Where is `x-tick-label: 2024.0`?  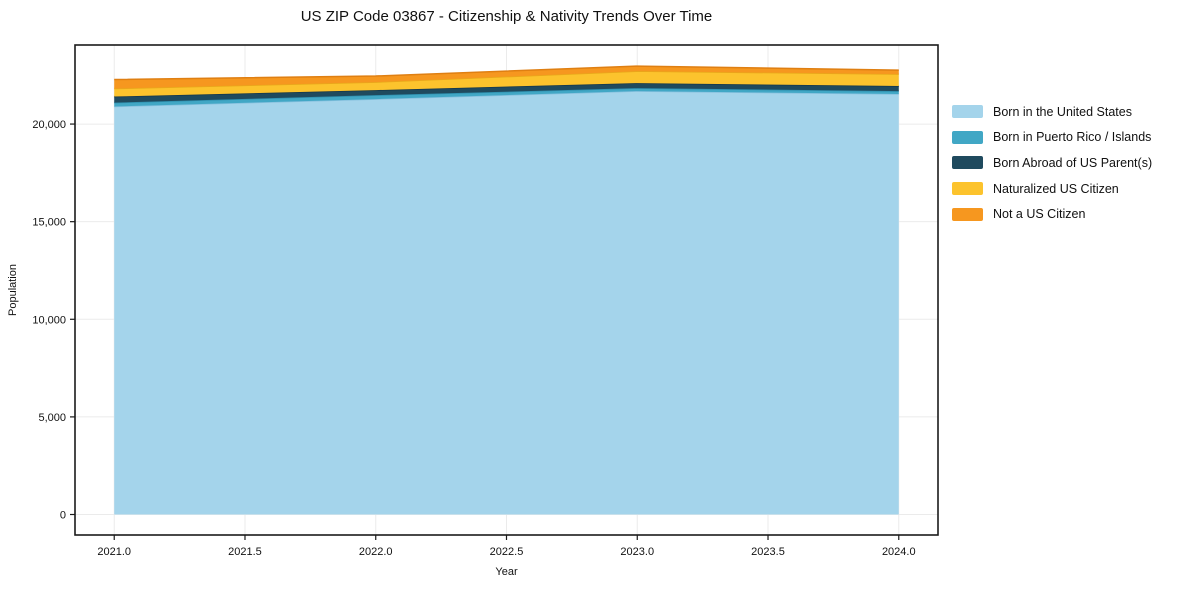 x-tick-label: 2024.0 is located at coordinates (899, 552).